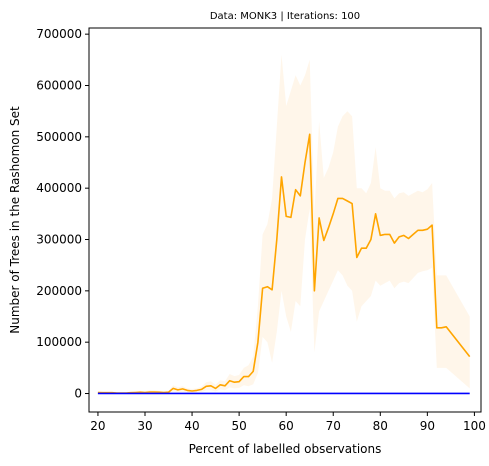 The height and width of the screenshot is (466, 489). I want to click on x-tick-label: 70, so click(333, 426).